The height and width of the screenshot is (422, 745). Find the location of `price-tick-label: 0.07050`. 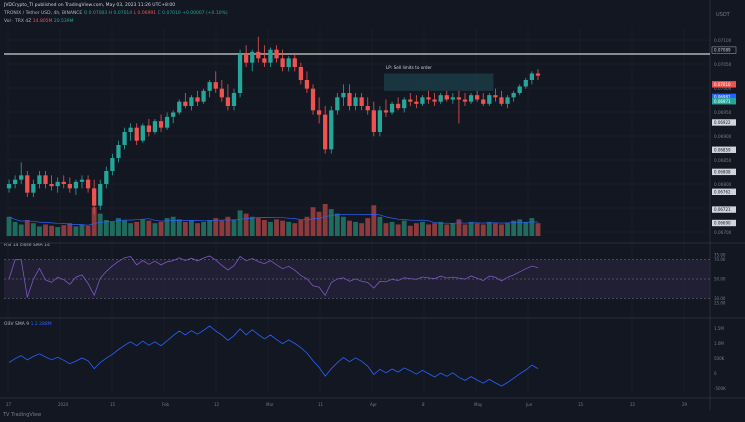

price-tick-label: 0.07050 is located at coordinates (723, 64).